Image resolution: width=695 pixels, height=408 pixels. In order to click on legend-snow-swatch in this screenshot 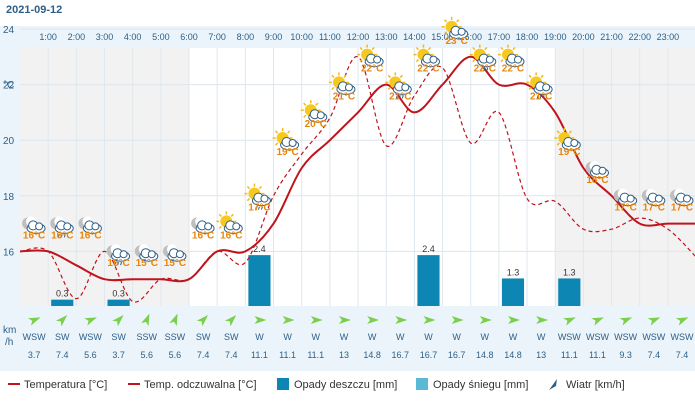, I will do `click(422, 384)`.